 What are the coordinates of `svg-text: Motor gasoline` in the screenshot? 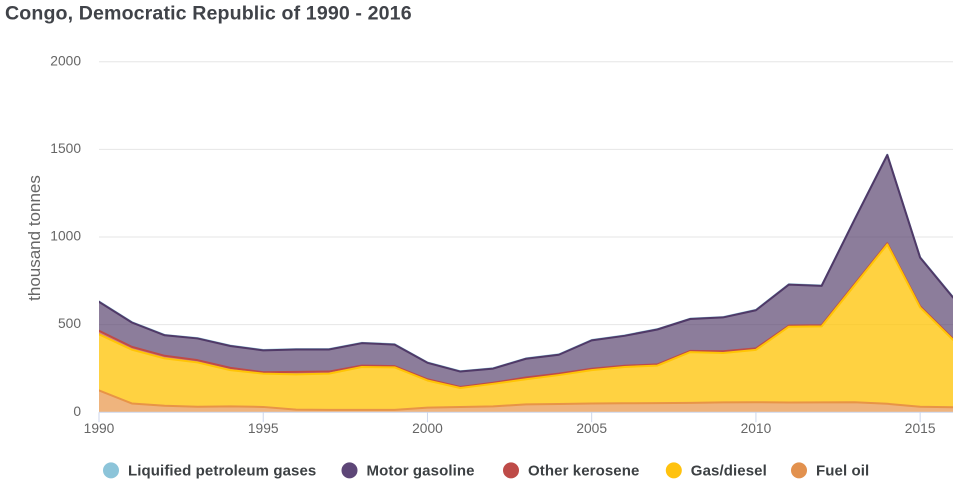 It's located at (421, 471).